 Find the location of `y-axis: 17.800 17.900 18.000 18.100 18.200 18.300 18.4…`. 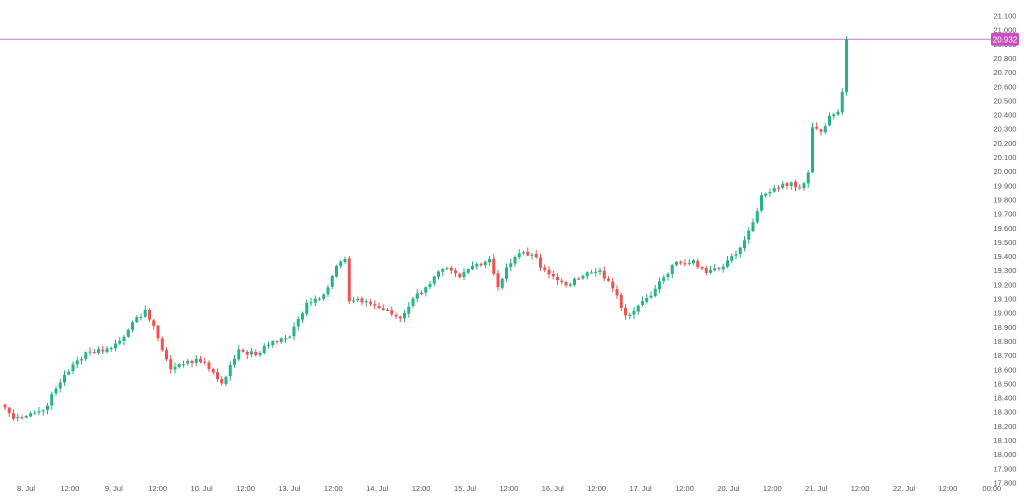

y-axis: 17.800 17.900 18.000 18.100 18.200 18.300 18.4… is located at coordinates (1005, 250).